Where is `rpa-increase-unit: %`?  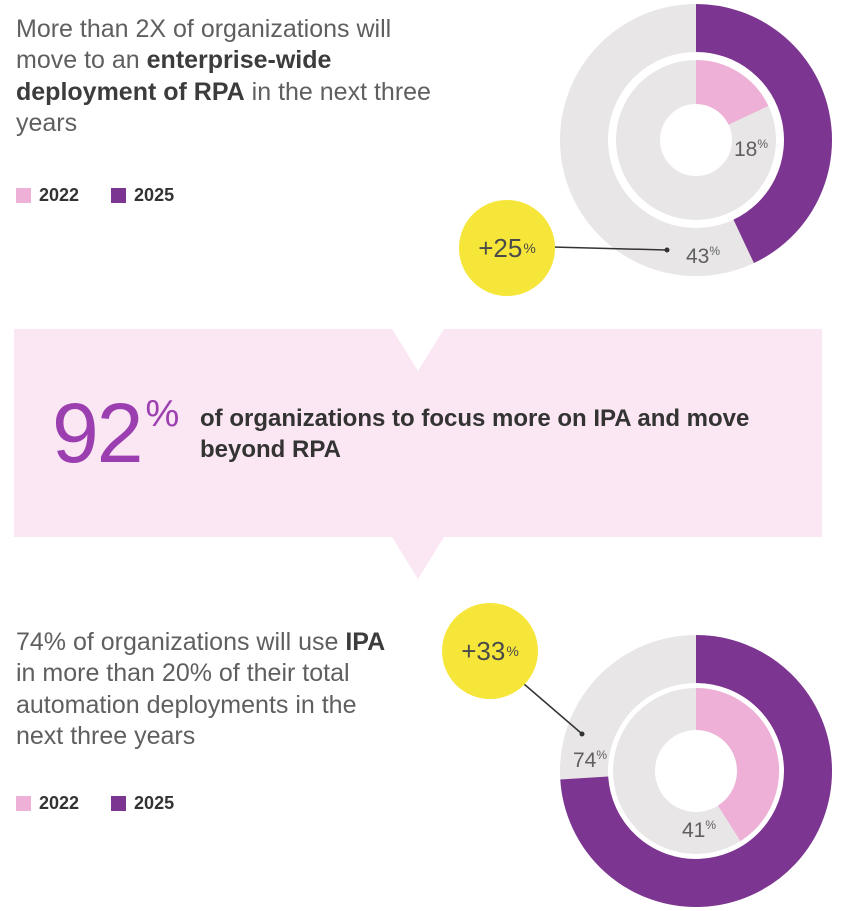
rpa-increase-unit: % is located at coordinates (529, 248).